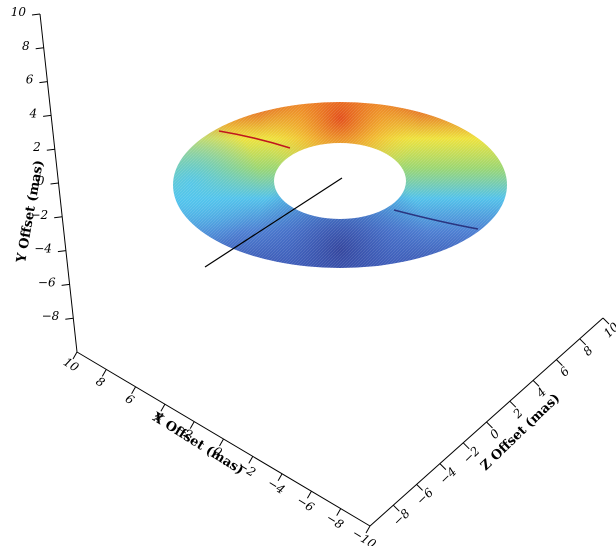 This screenshot has height=546, width=616. I want to click on y-axis-tick-label: −2, so click(39, 215).